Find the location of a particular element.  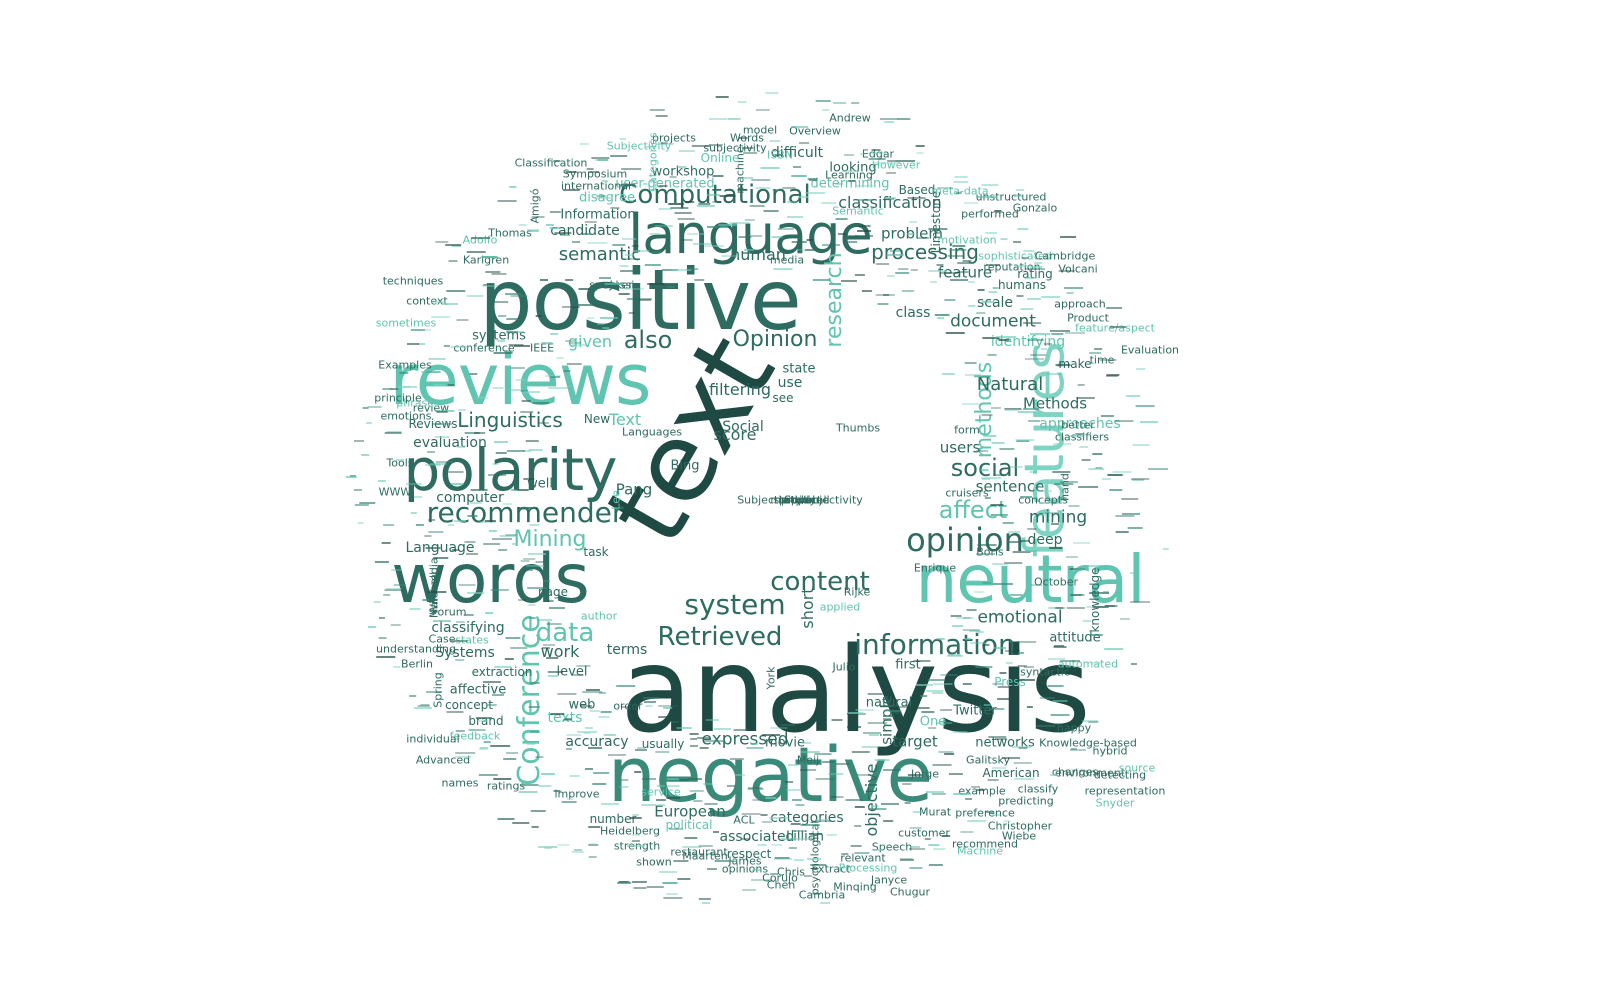

cloud-word: sometimes is located at coordinates (406, 323).